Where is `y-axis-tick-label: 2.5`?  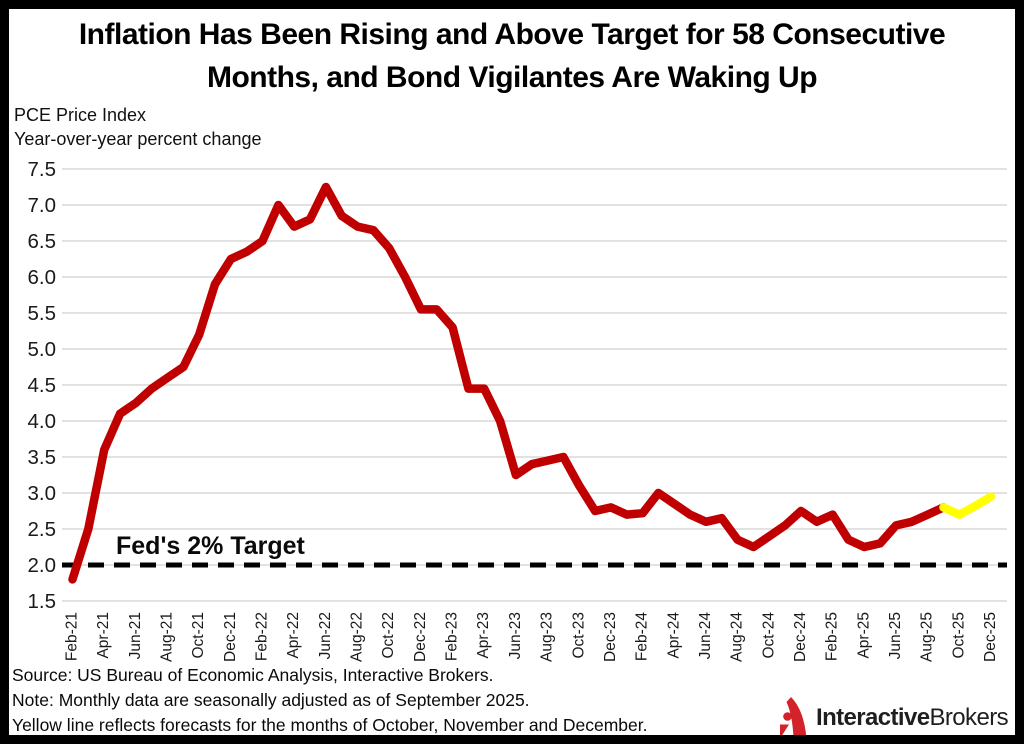 y-axis-tick-label: 2.5 is located at coordinates (42, 529).